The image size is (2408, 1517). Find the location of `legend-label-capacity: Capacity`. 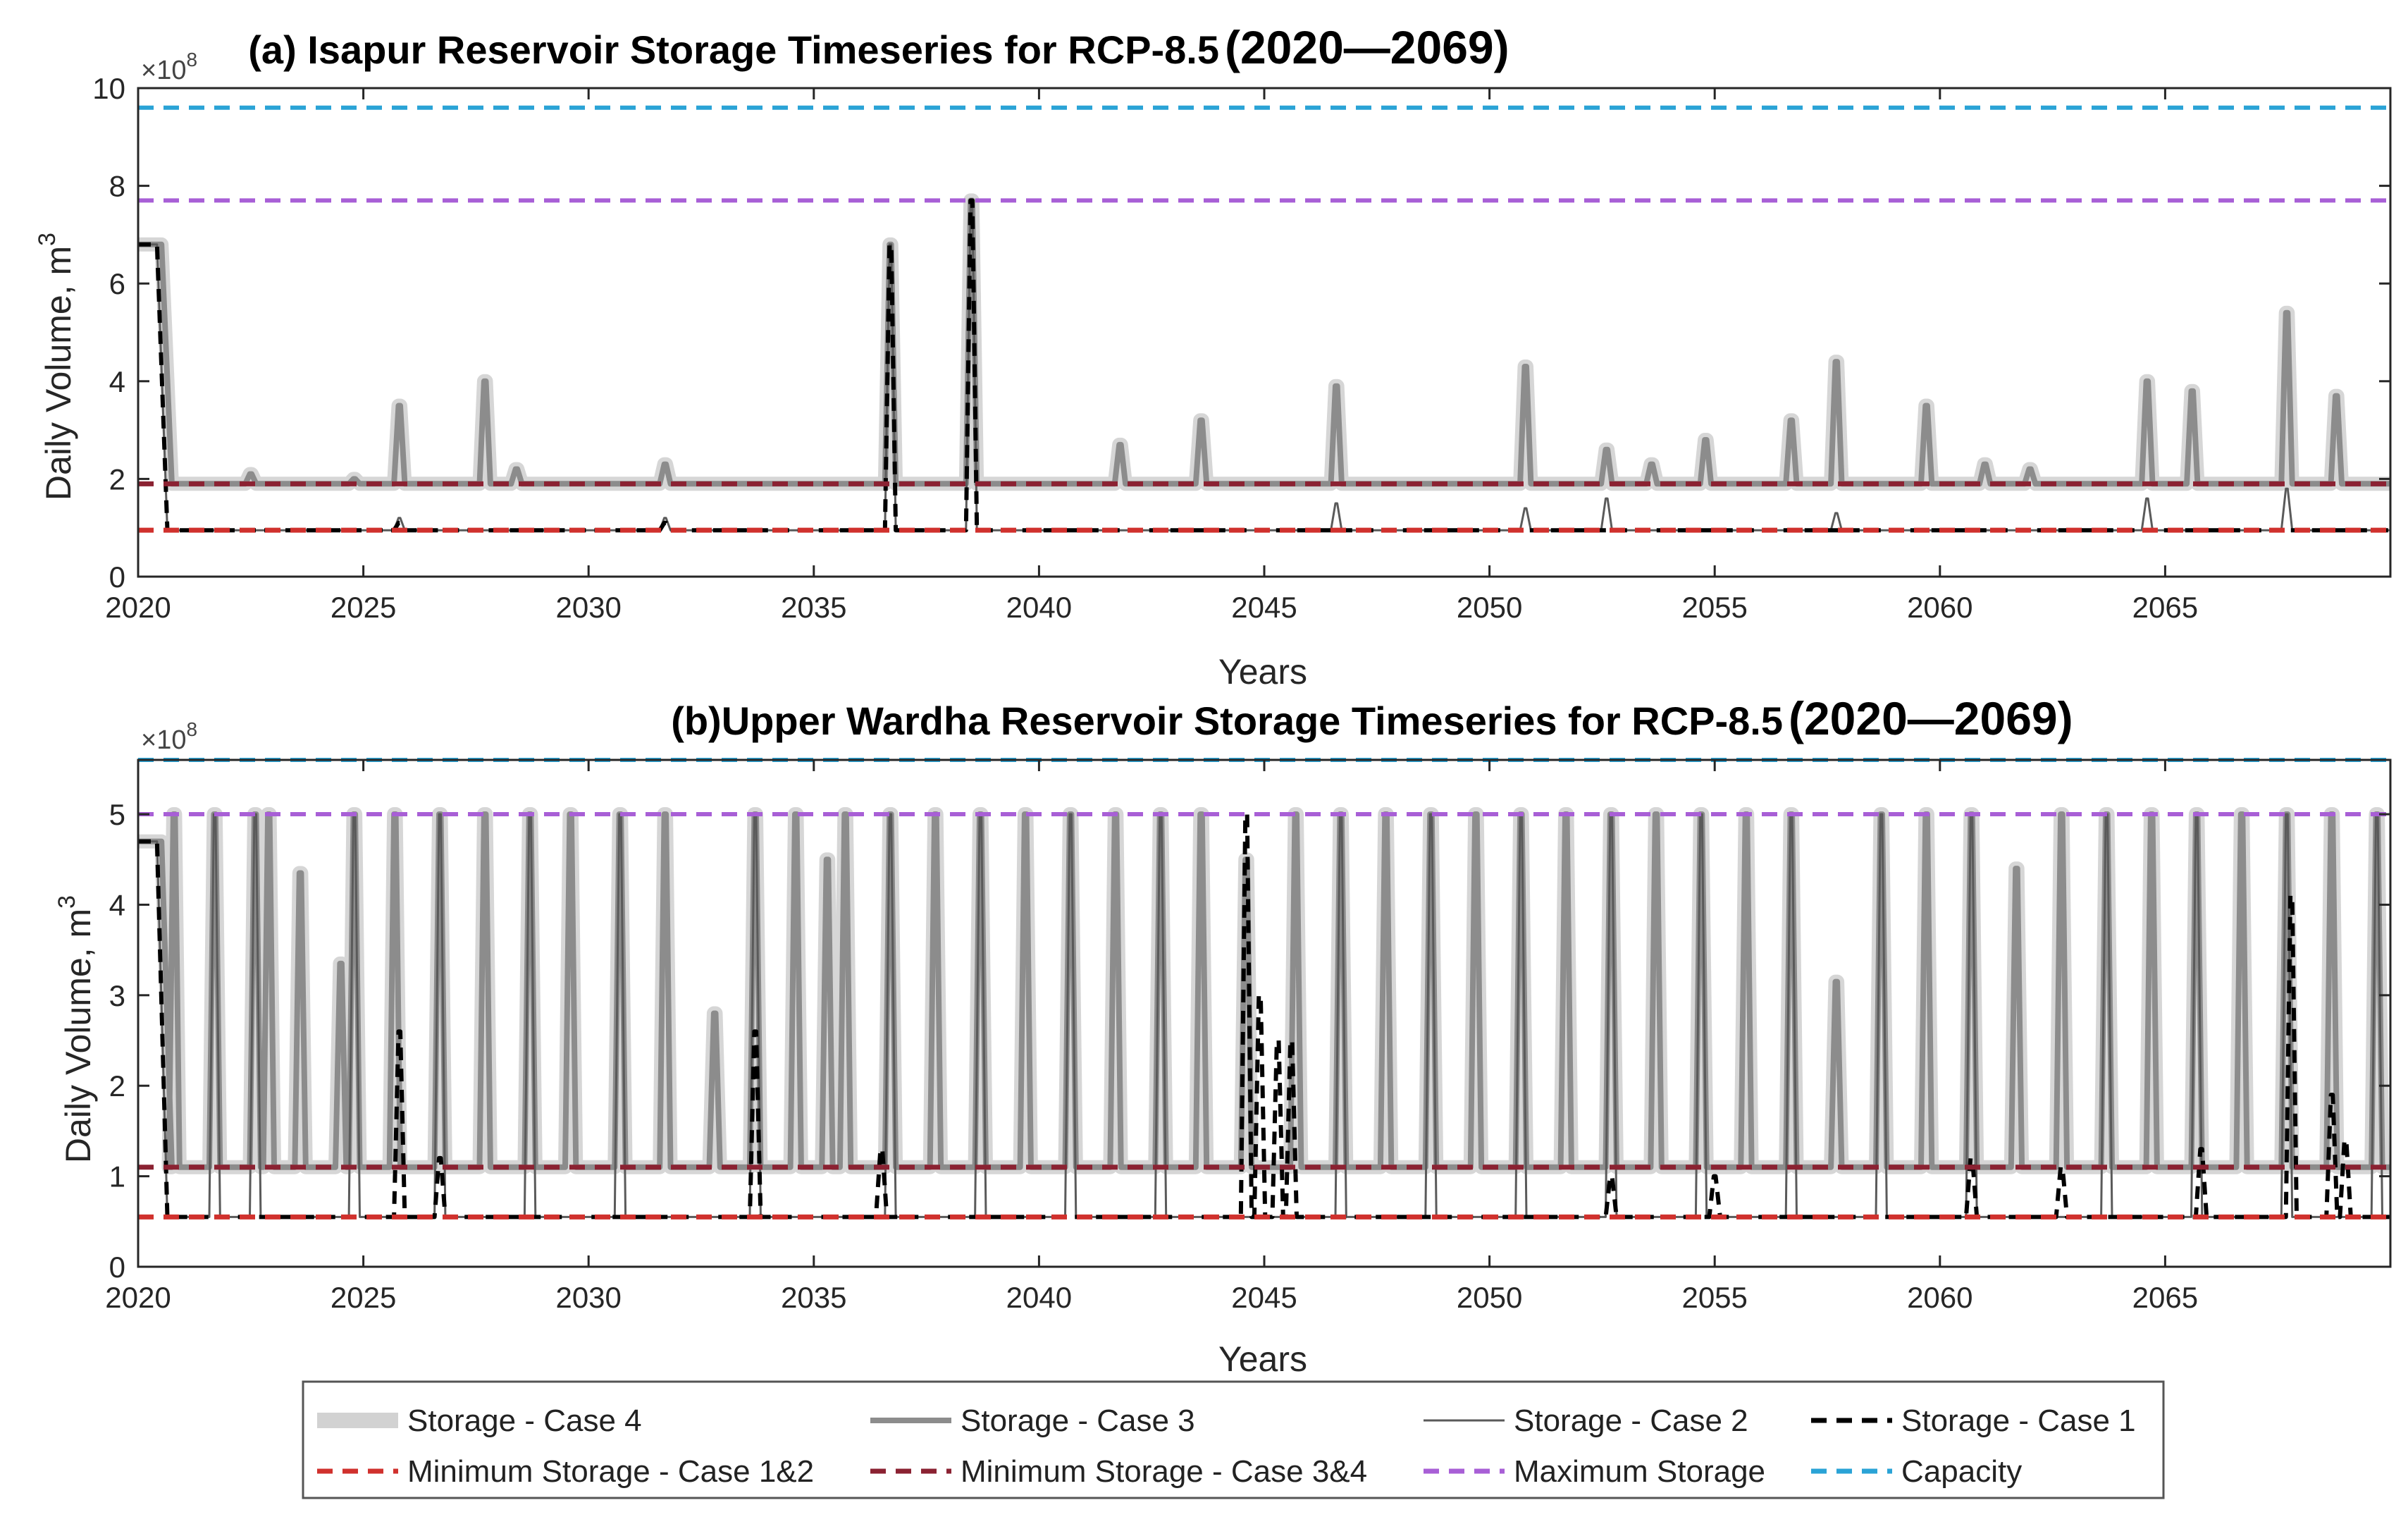

legend-label-capacity: Capacity is located at coordinates (1961, 1471).